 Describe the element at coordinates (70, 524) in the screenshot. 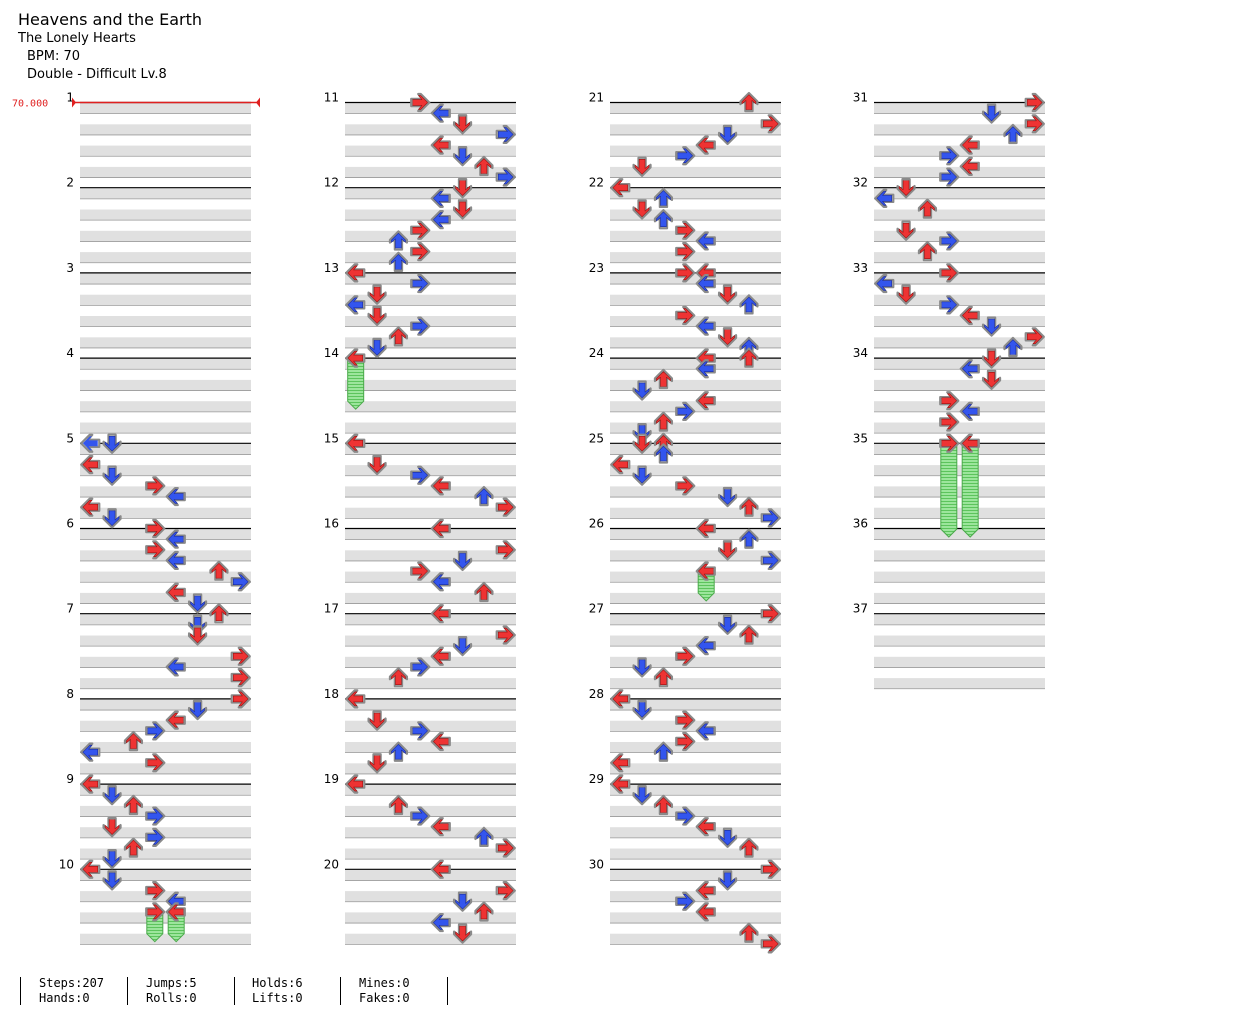

I see `measure-number: 6` at that location.